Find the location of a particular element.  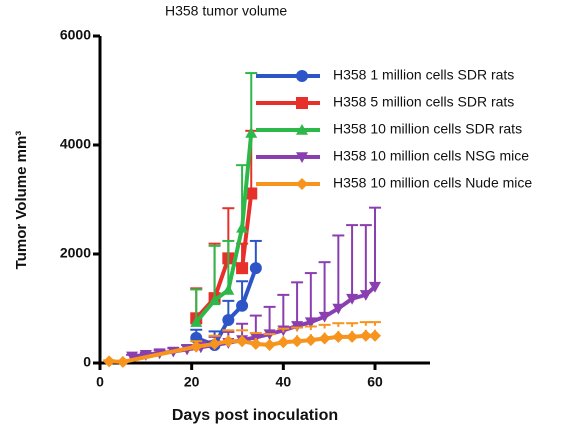

y-axis-label: Tumor Volume mm³ is located at coordinates (21, 200).